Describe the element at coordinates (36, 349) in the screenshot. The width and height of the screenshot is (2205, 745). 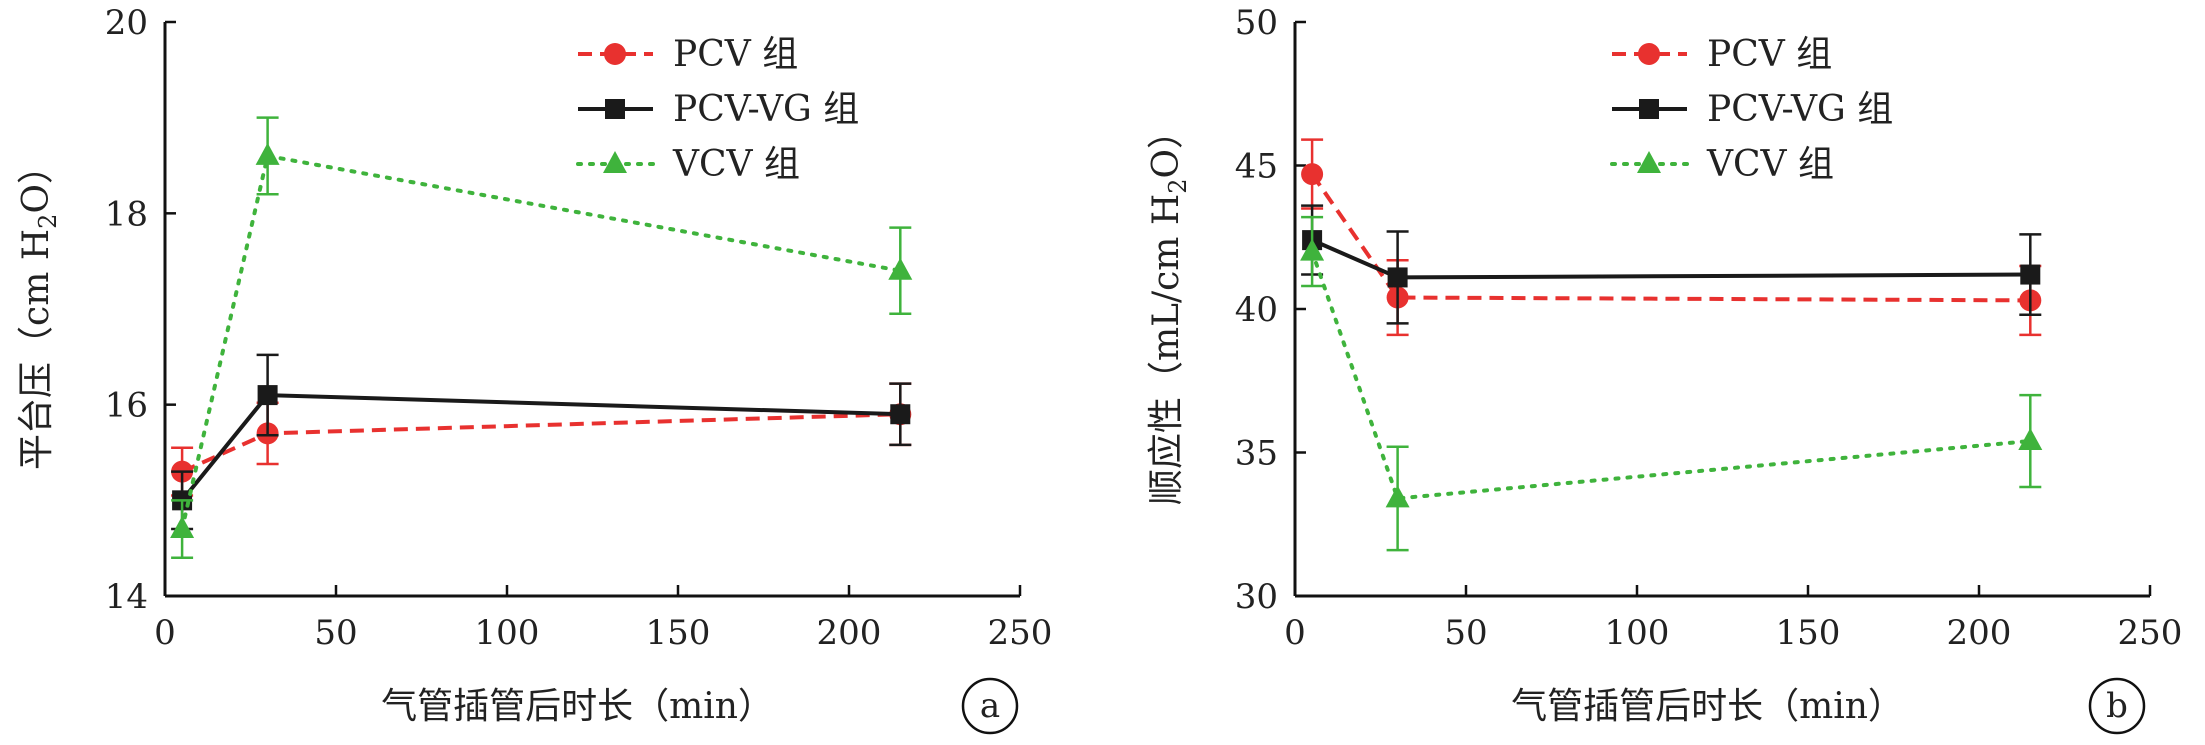
I see `y-axis-label-main: 平台压（cm H` at that location.